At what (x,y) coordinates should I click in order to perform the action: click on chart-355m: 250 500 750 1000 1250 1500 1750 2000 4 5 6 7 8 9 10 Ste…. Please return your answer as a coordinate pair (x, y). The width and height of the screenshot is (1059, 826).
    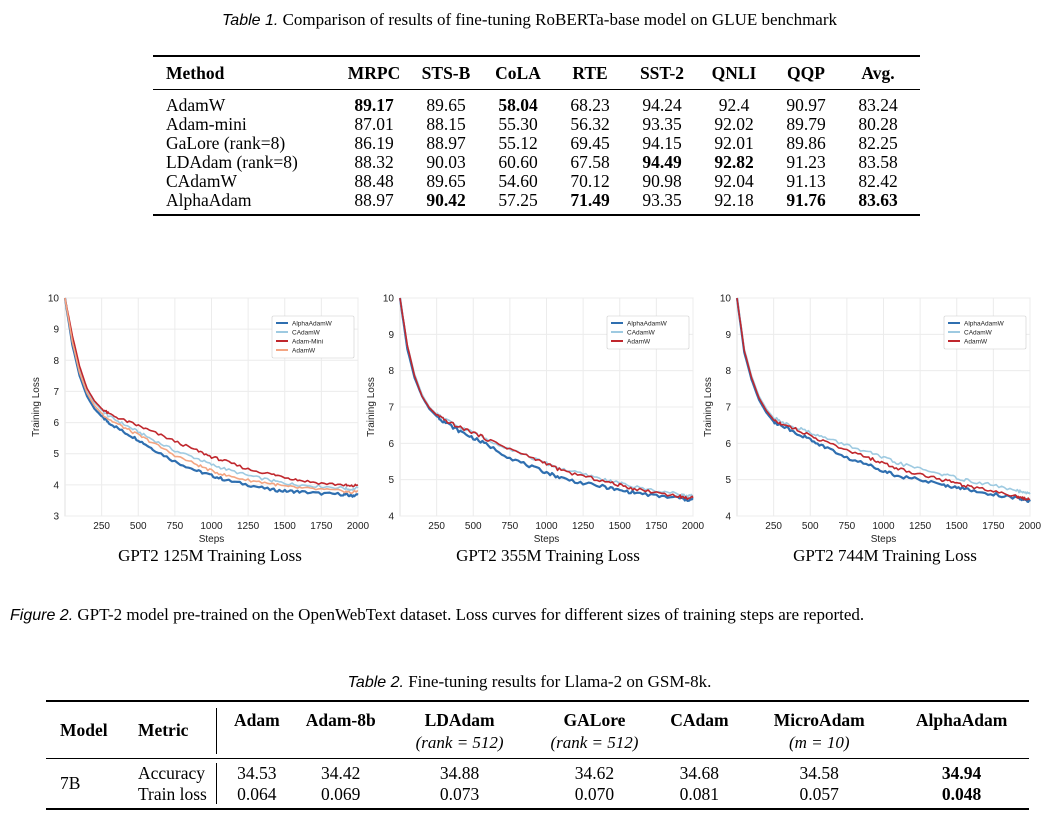
    Looking at the image, I should click on (532, 417).